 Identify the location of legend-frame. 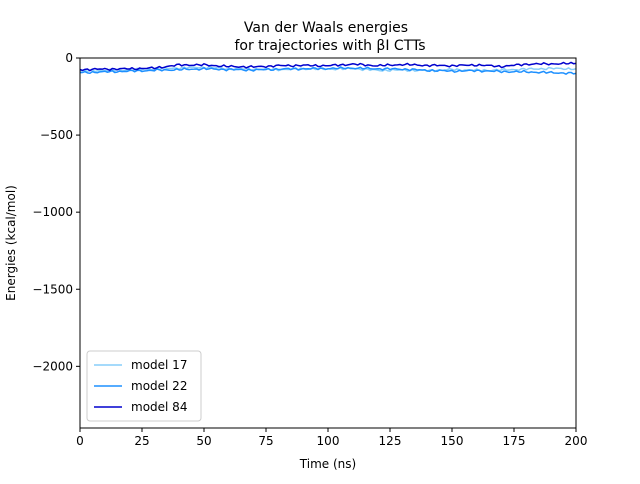
(144, 386).